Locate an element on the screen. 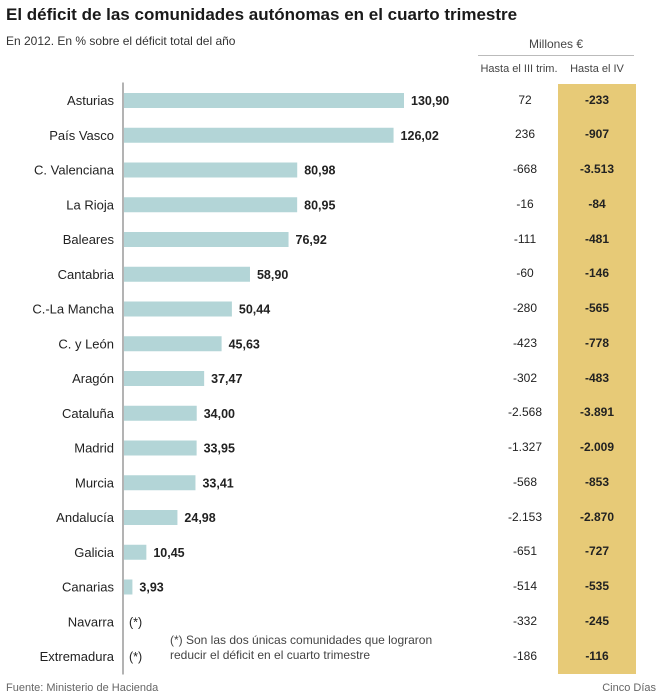 The width and height of the screenshot is (664, 699). table-cell-iv: -84 is located at coordinates (597, 203).